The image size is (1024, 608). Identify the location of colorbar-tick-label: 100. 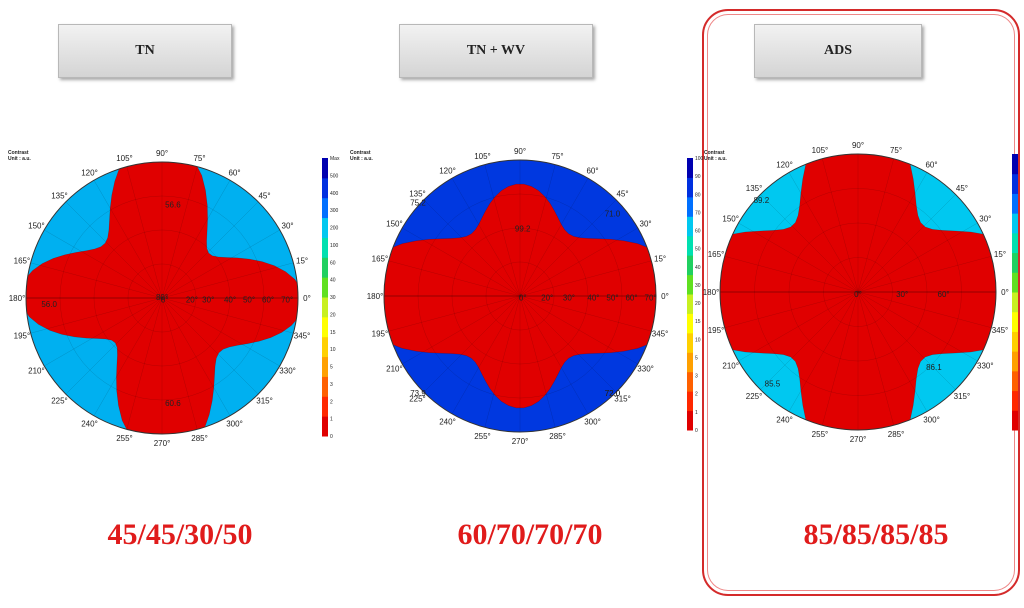
(334, 246).